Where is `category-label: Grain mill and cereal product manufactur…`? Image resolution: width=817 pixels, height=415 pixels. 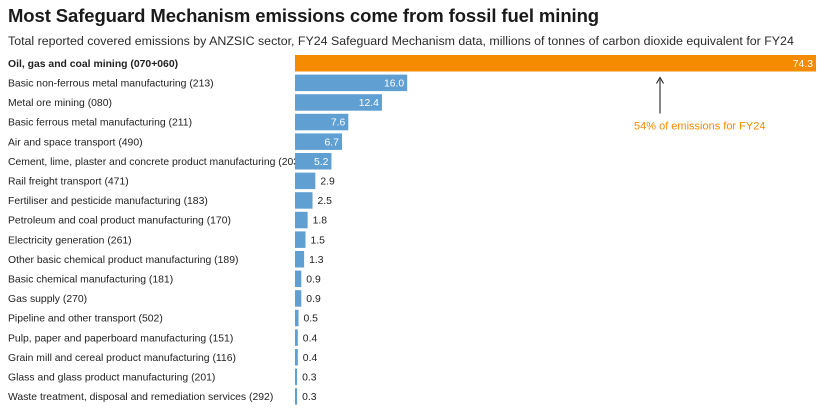
category-label: Grain mill and cereal product manufactur… is located at coordinates (122, 358).